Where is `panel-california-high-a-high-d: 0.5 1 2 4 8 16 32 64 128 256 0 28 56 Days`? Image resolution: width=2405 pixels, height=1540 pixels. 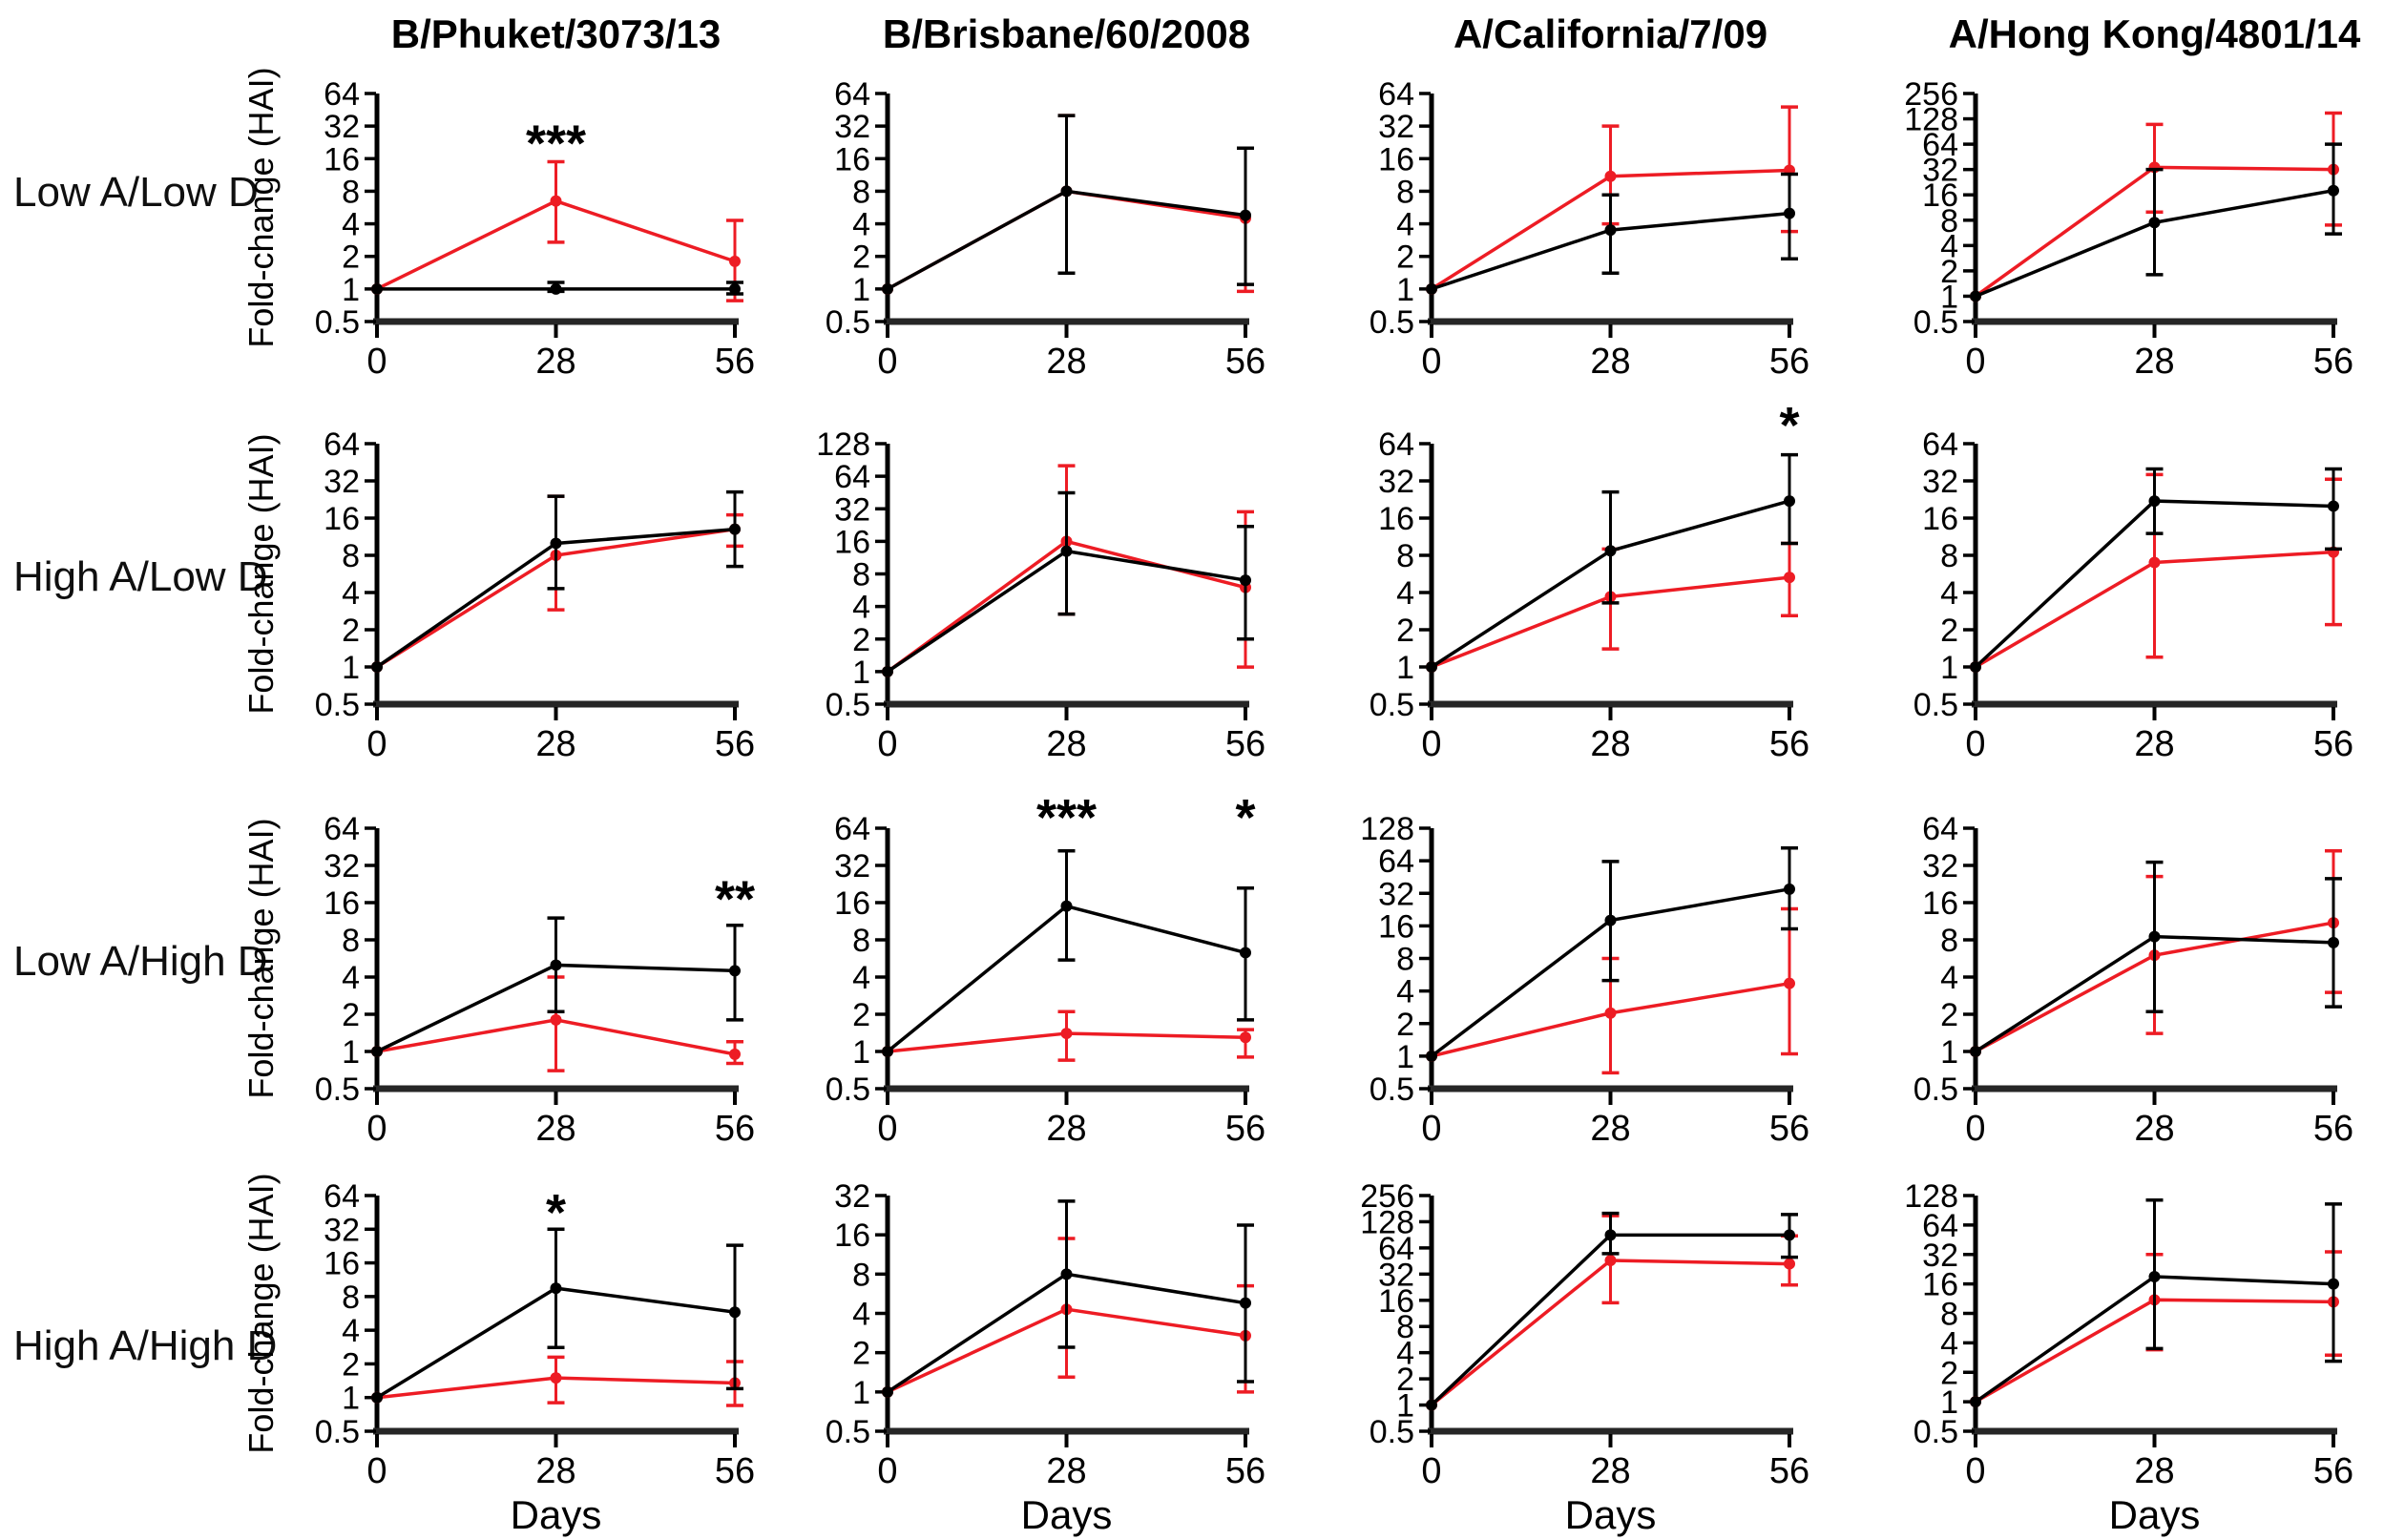
panel-california-high-a-high-d: 0.5 1 2 4 8 16 32 64 128 256 0 28 56 Days is located at coordinates (1589, 1346).